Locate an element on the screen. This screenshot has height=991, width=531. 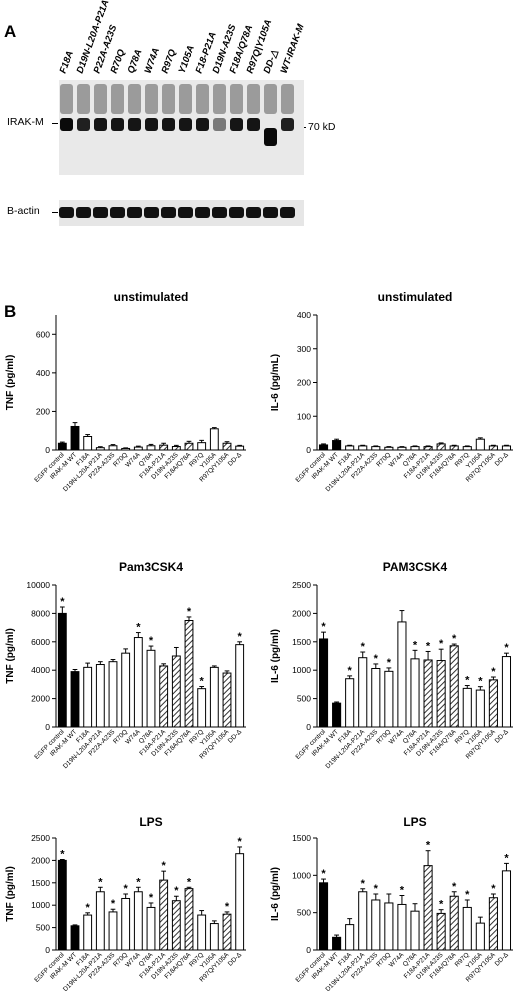
molecular-weight-marker-label: 70 kD is located at coordinates (322, 127).